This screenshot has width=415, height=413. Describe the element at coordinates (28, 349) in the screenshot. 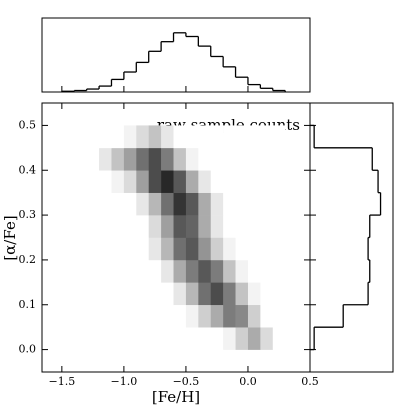

I see `y-tick-label: 0.0` at that location.